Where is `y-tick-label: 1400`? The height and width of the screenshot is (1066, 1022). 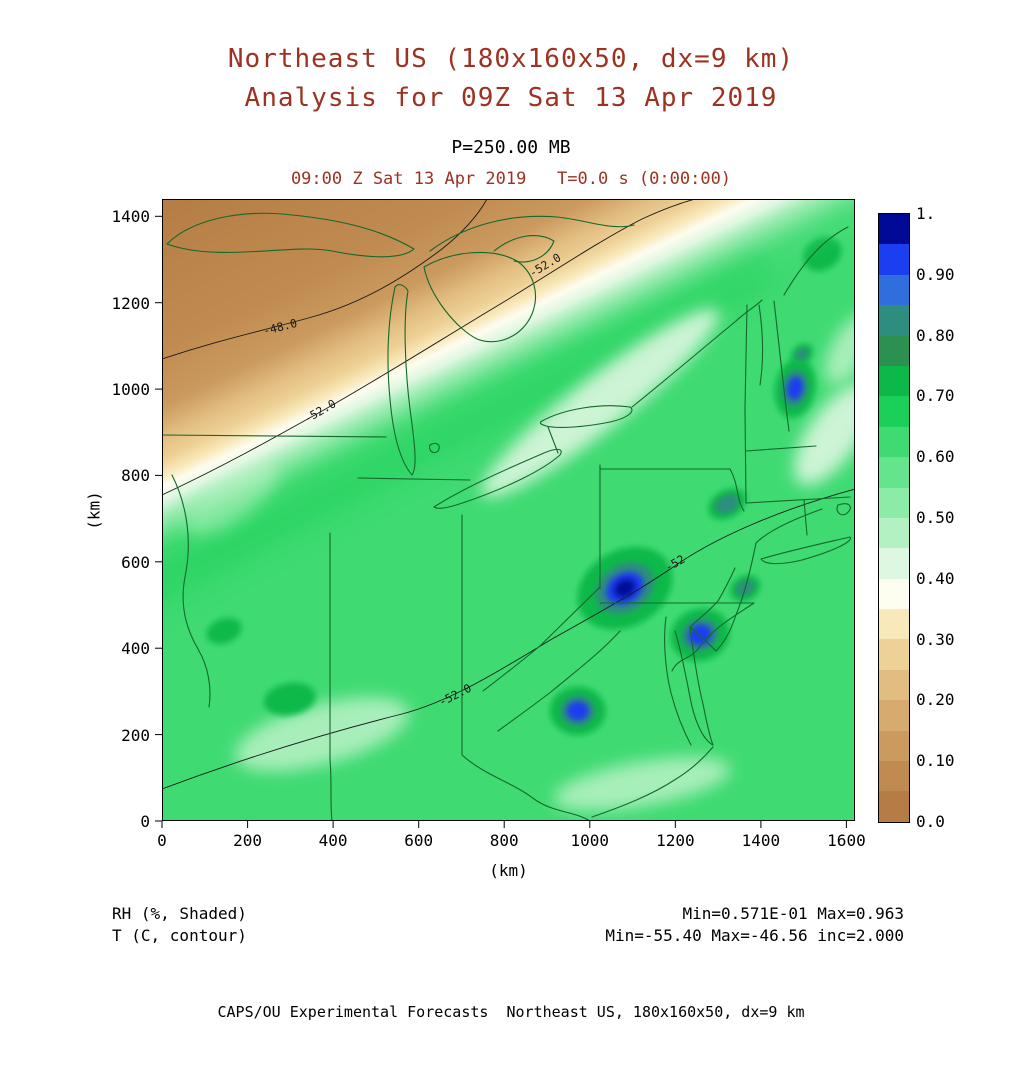
y-tick-label: 1400 is located at coordinates (130, 217).